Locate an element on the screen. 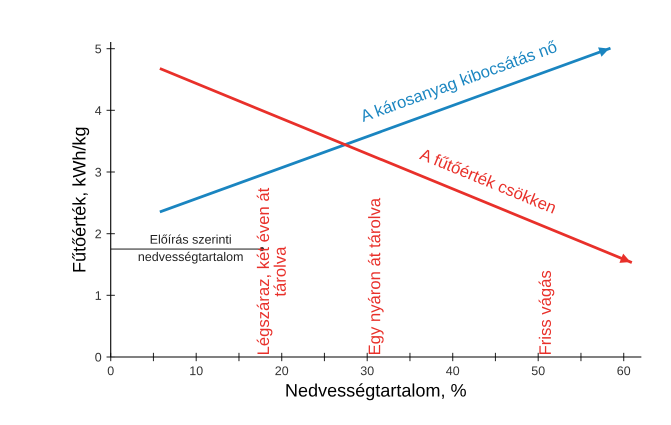 This screenshot has width=671, height=425. annotation: Friss vágás is located at coordinates (546, 312).